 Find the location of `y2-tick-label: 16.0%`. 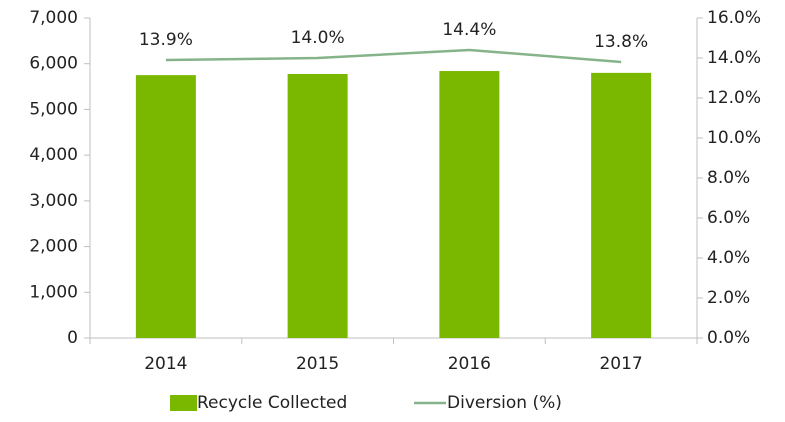

y2-tick-label: 16.0% is located at coordinates (734, 18).